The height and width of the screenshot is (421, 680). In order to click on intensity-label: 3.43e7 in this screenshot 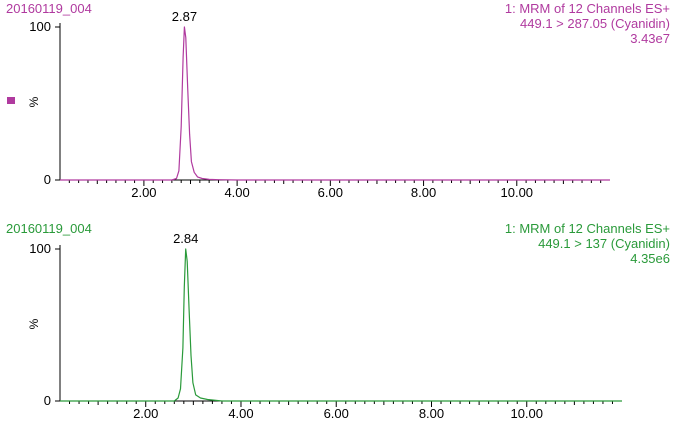, I will do `click(650, 38)`.